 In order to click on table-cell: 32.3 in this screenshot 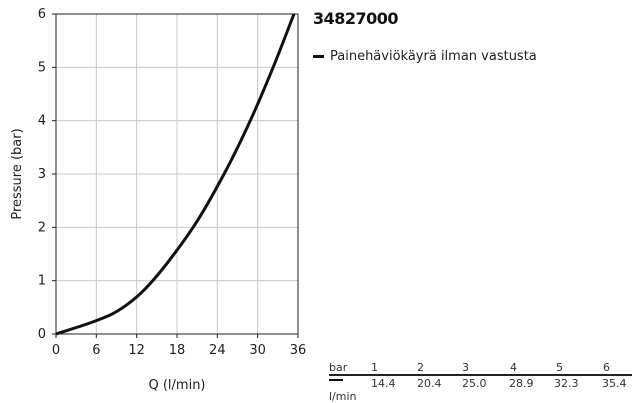, I will do `click(566, 383)`.